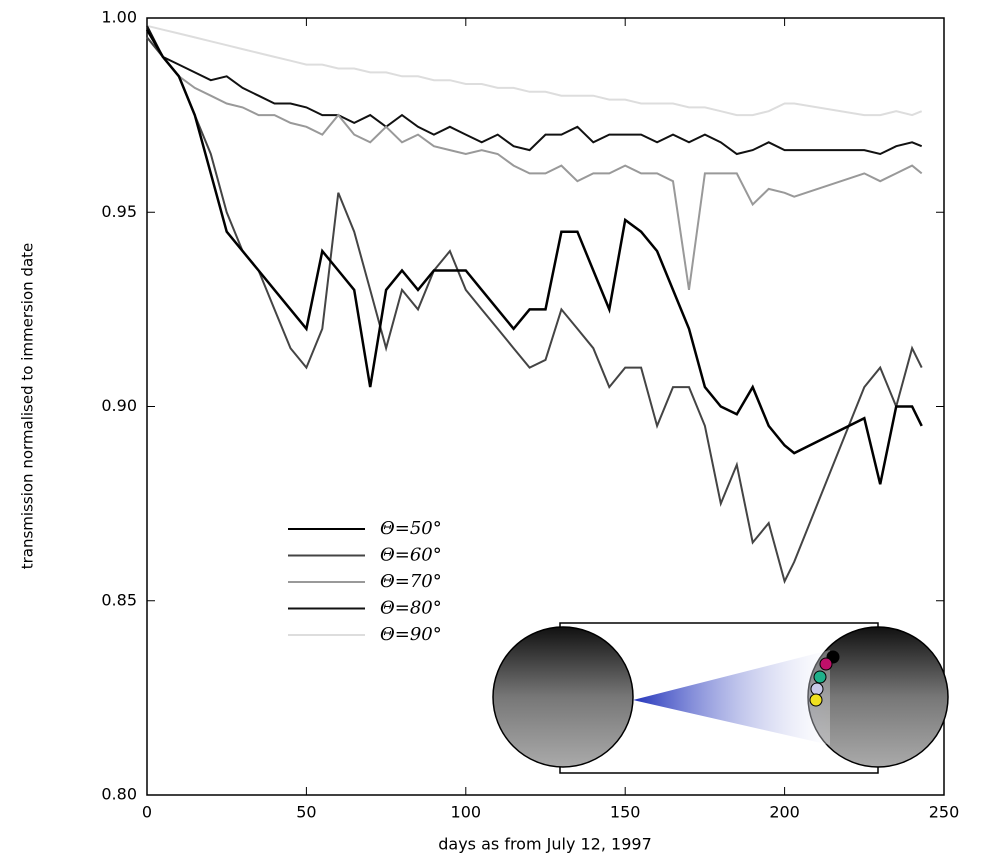 This screenshot has height=862, width=987. What do you see at coordinates (147, 812) in the screenshot?
I see `x-tick-label: 0` at bounding box center [147, 812].